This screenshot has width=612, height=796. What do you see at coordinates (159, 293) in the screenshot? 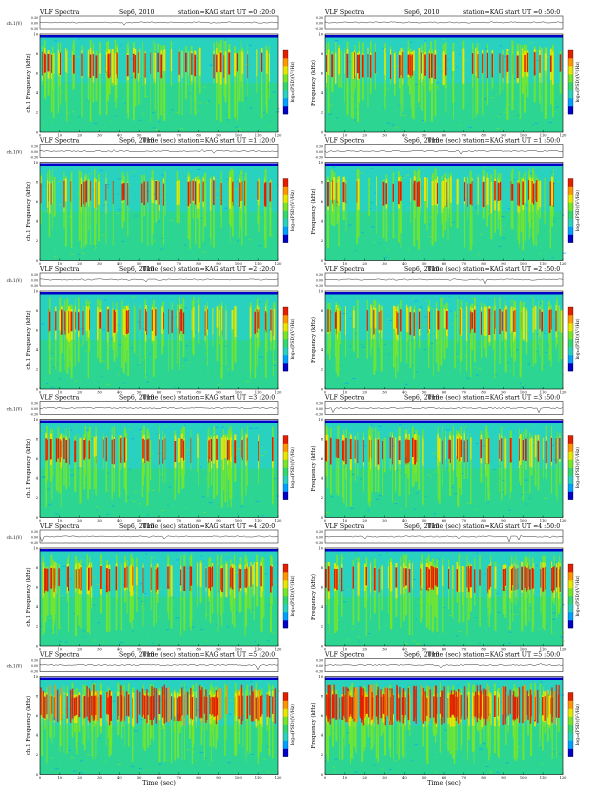
I see `spectrum-top-edge` at bounding box center [159, 293].